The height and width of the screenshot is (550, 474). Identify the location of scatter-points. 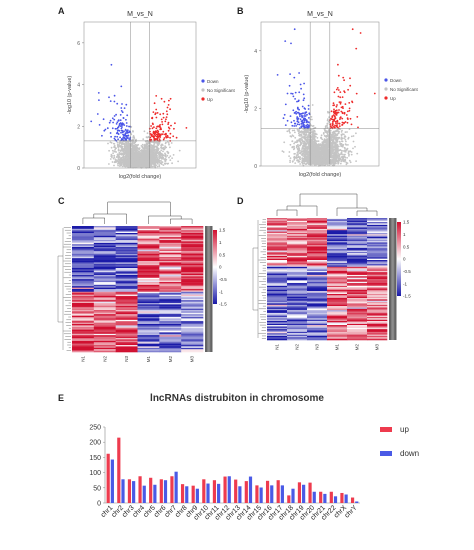
(138, 116).